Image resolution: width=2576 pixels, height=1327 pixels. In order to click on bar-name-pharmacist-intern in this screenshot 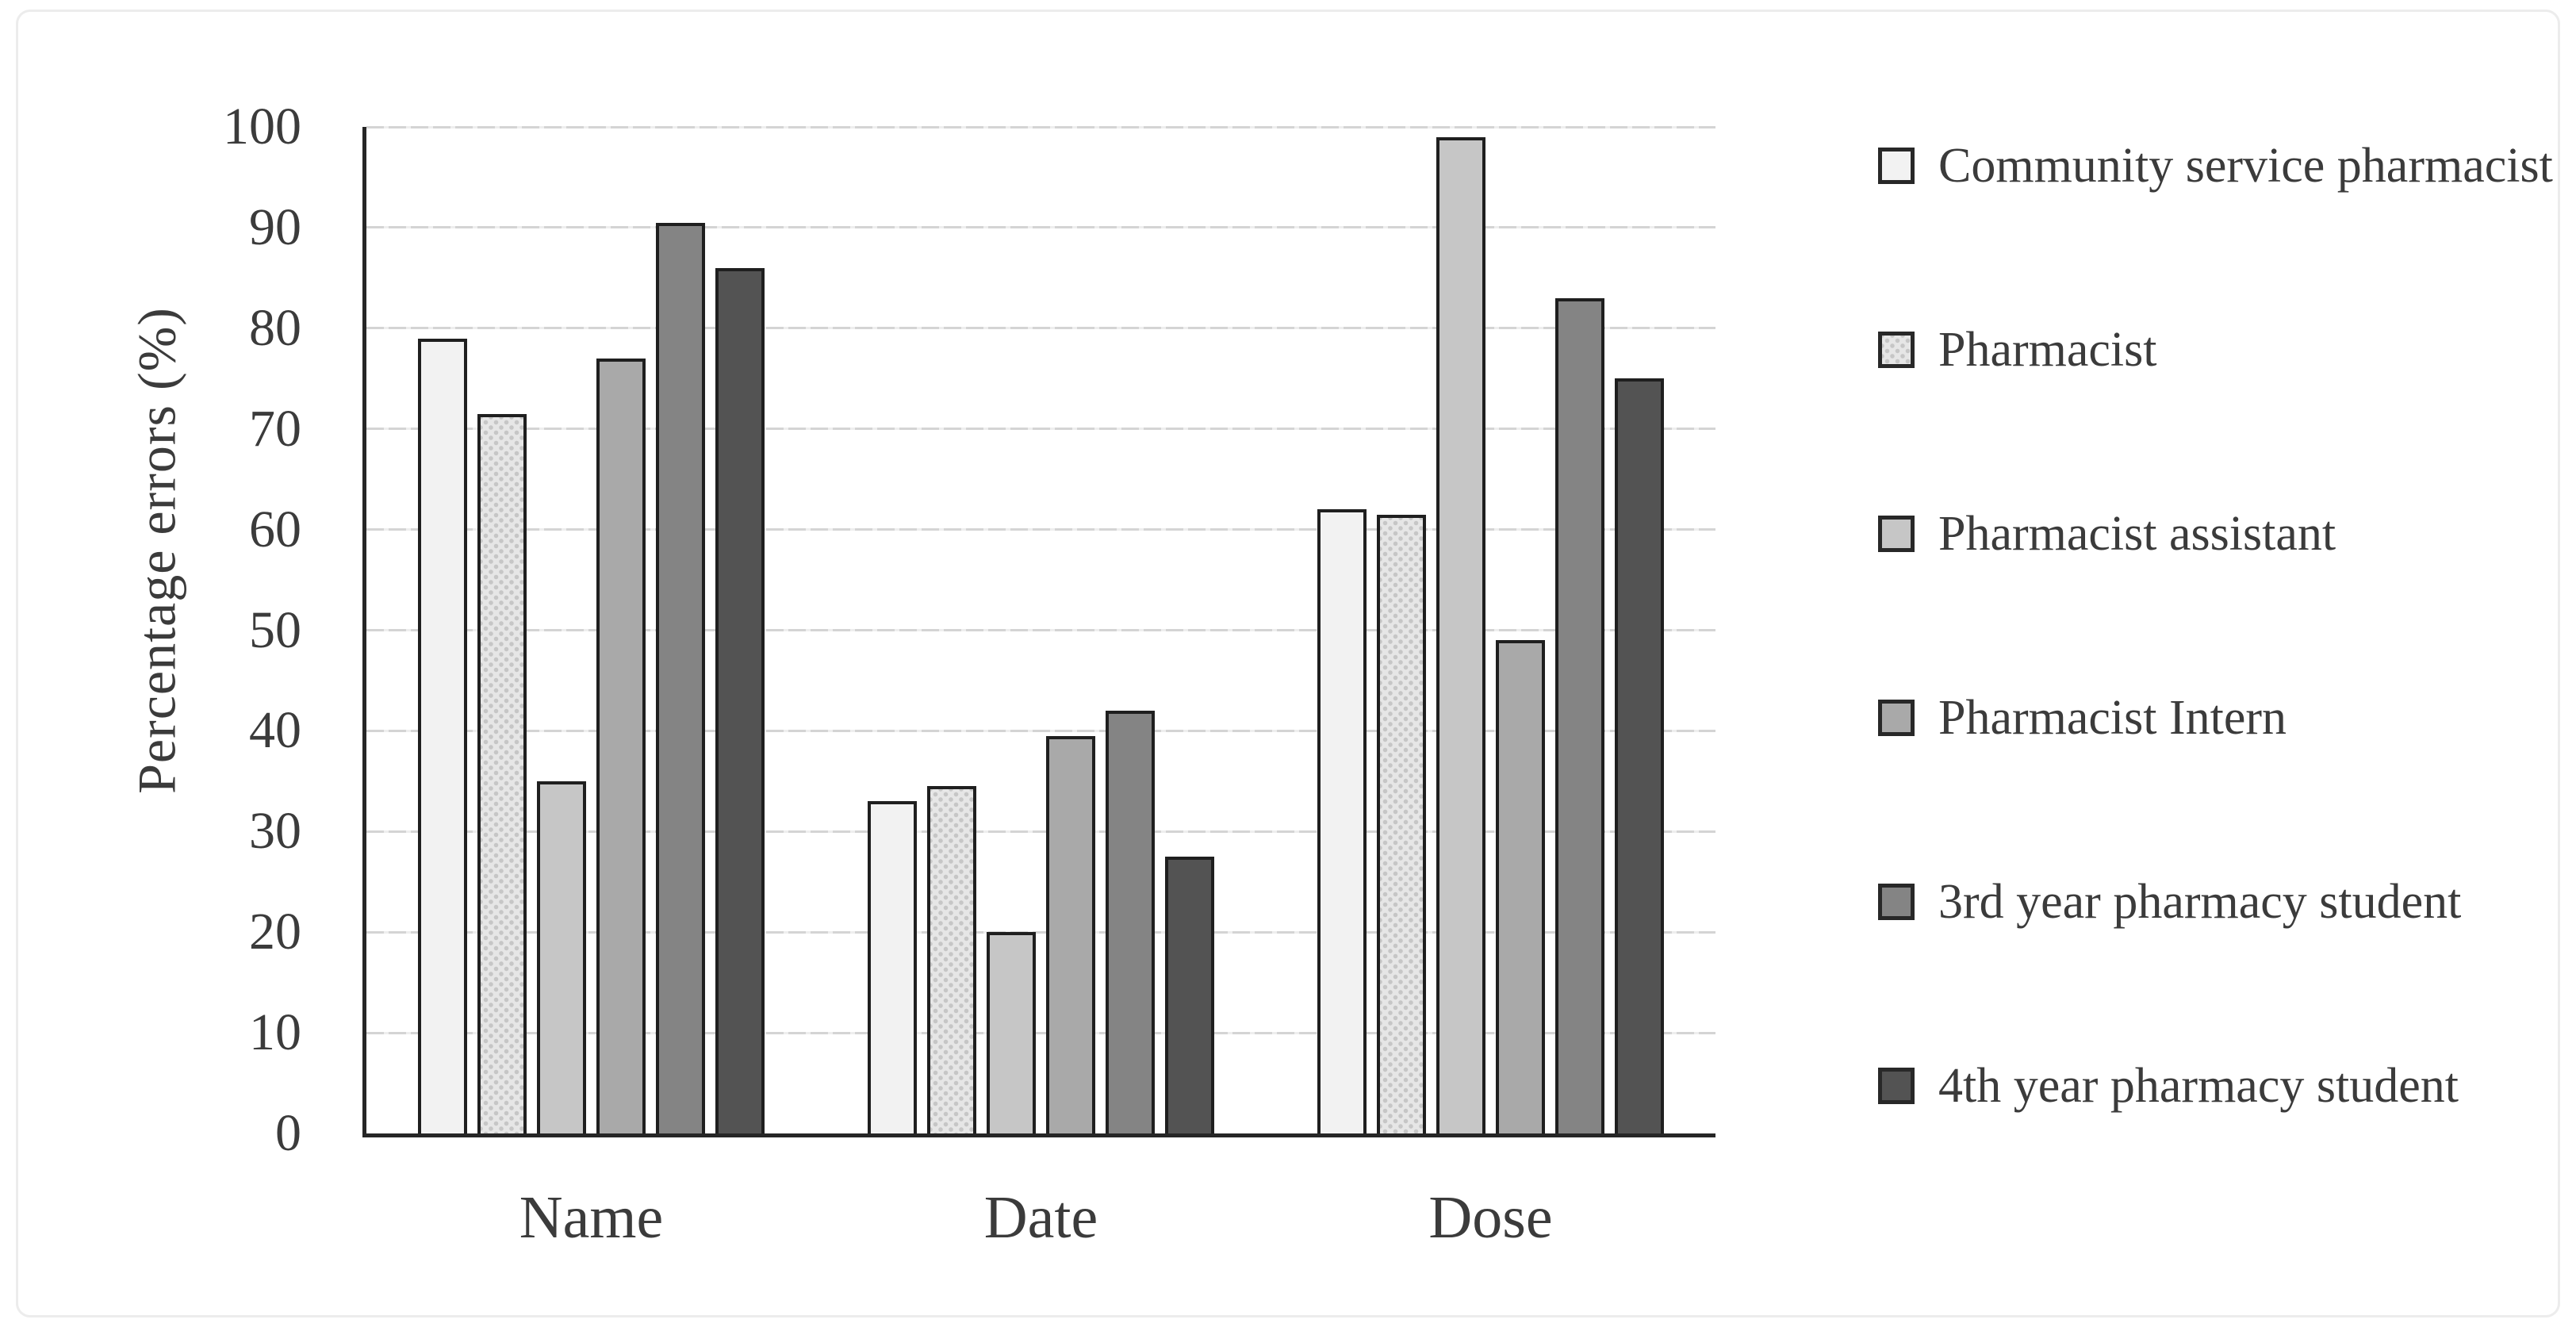, I will do `click(621, 746)`.